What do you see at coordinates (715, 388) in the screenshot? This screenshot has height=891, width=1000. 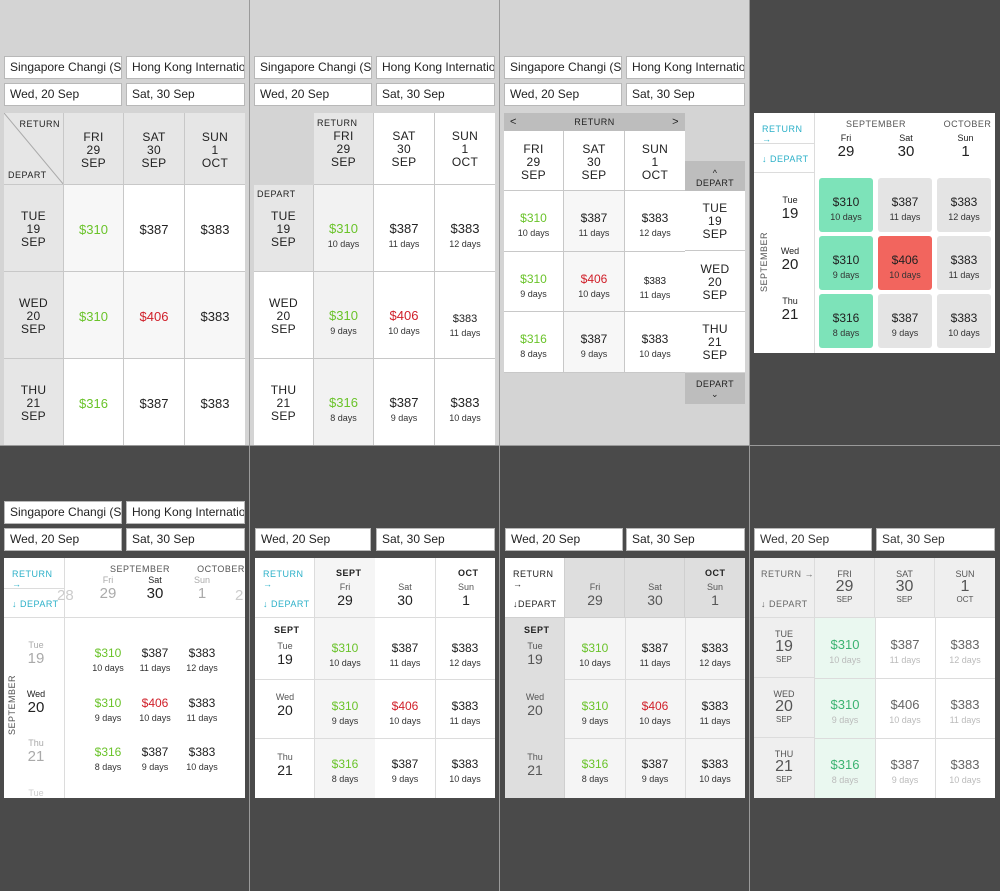 I see `next-depart-button: DEPART ⌄` at bounding box center [715, 388].